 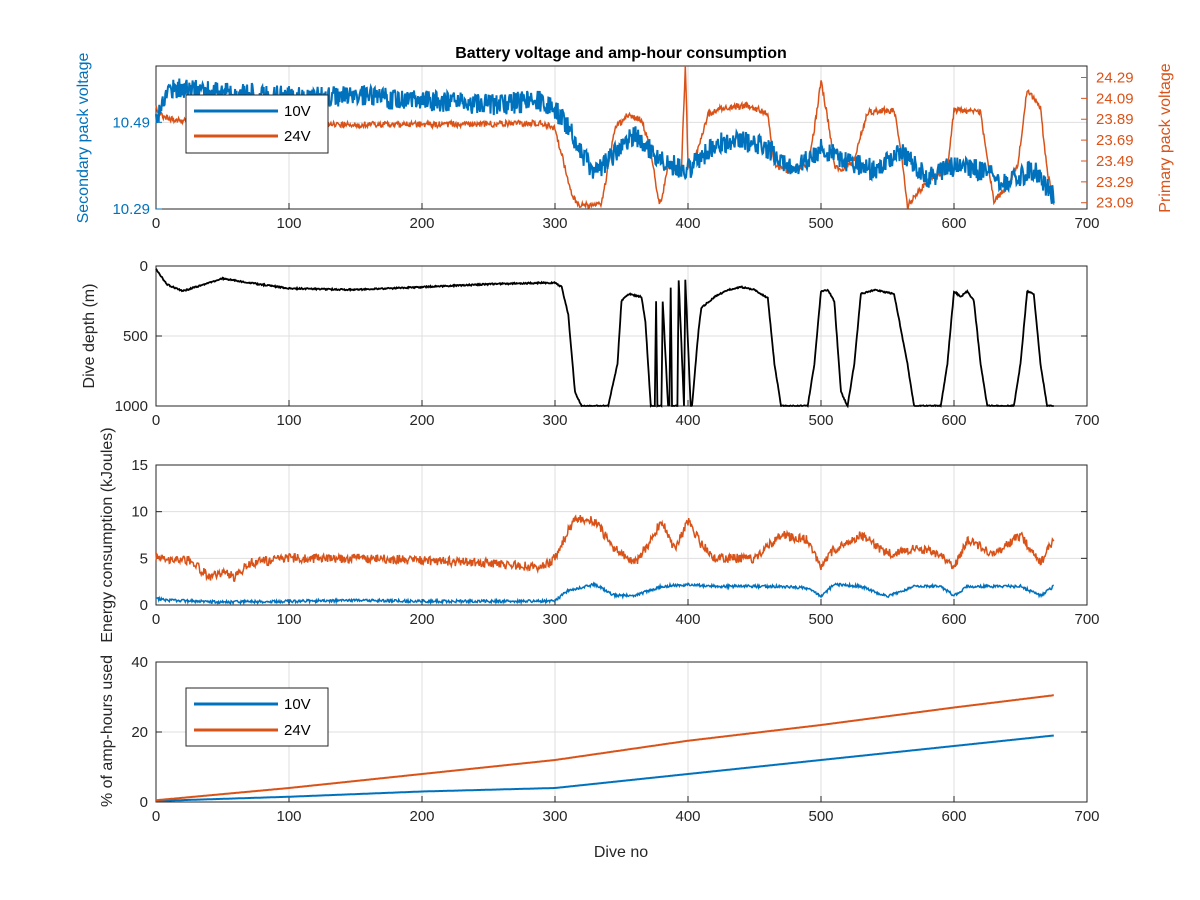 I want to click on y-tick-label-left: 10.29, so click(x=131, y=209).